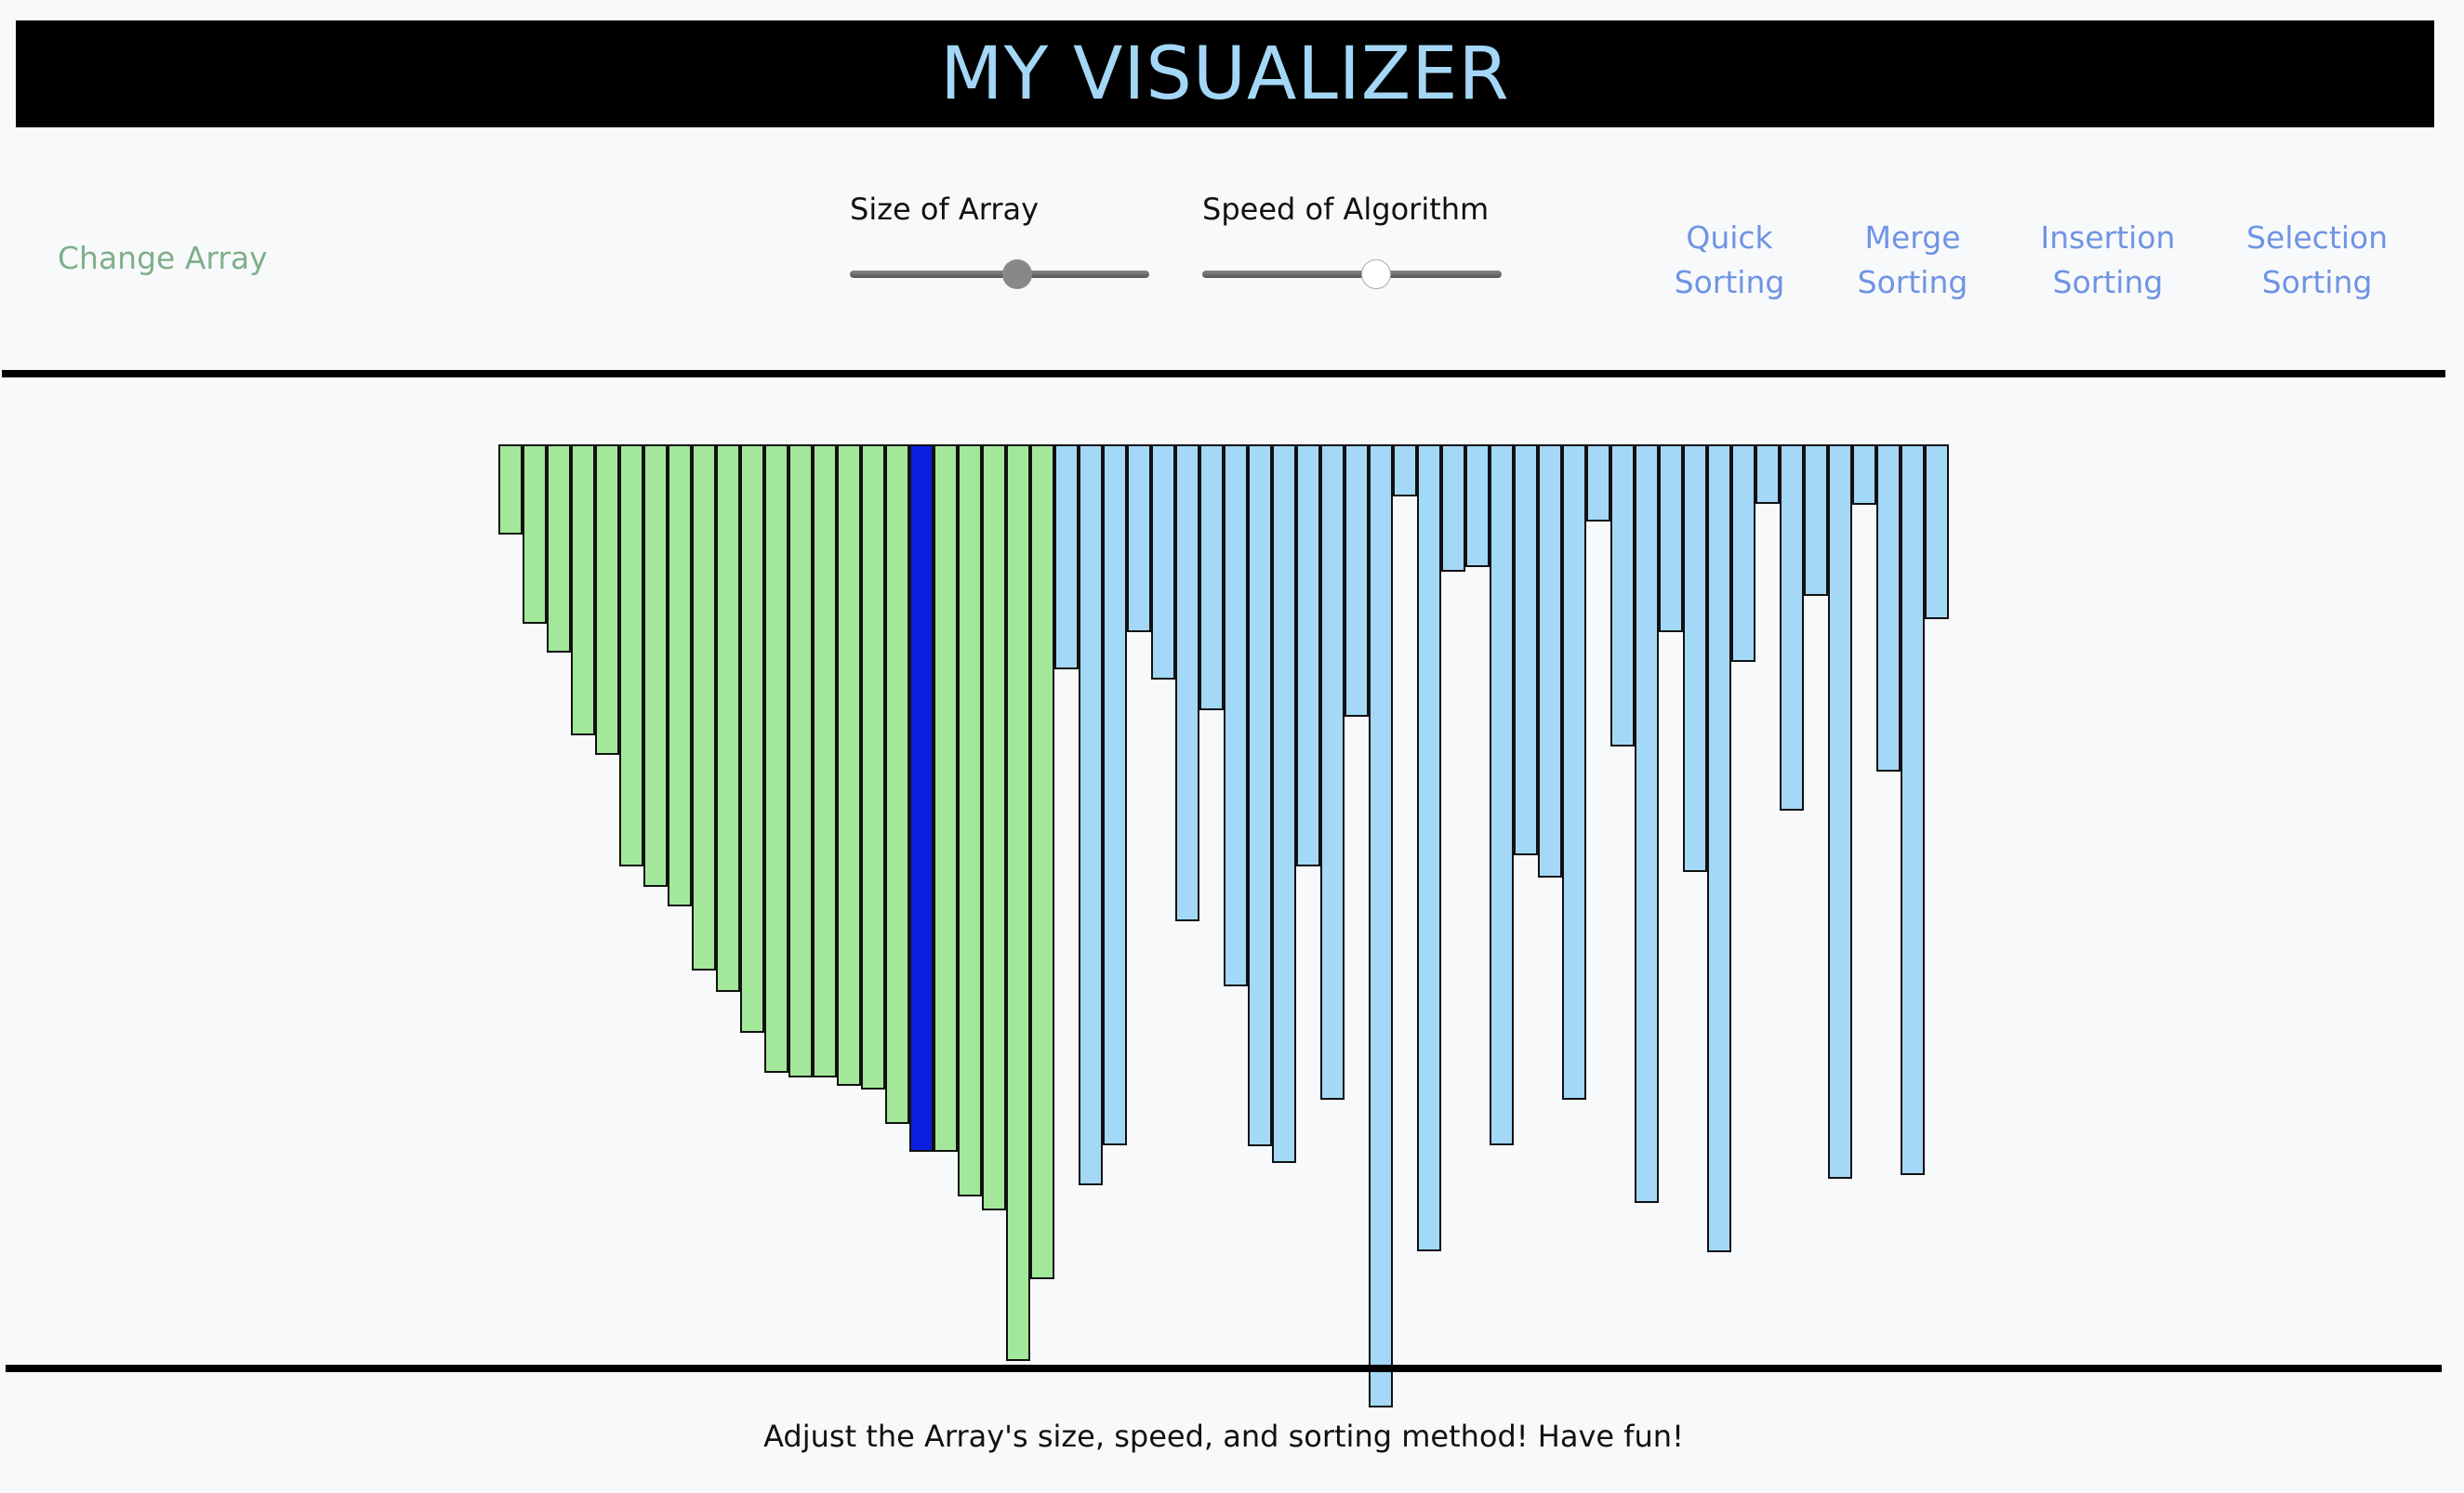 The height and width of the screenshot is (1493, 2464). I want to click on quick-sort-label-2: Sorting, so click(1729, 282).